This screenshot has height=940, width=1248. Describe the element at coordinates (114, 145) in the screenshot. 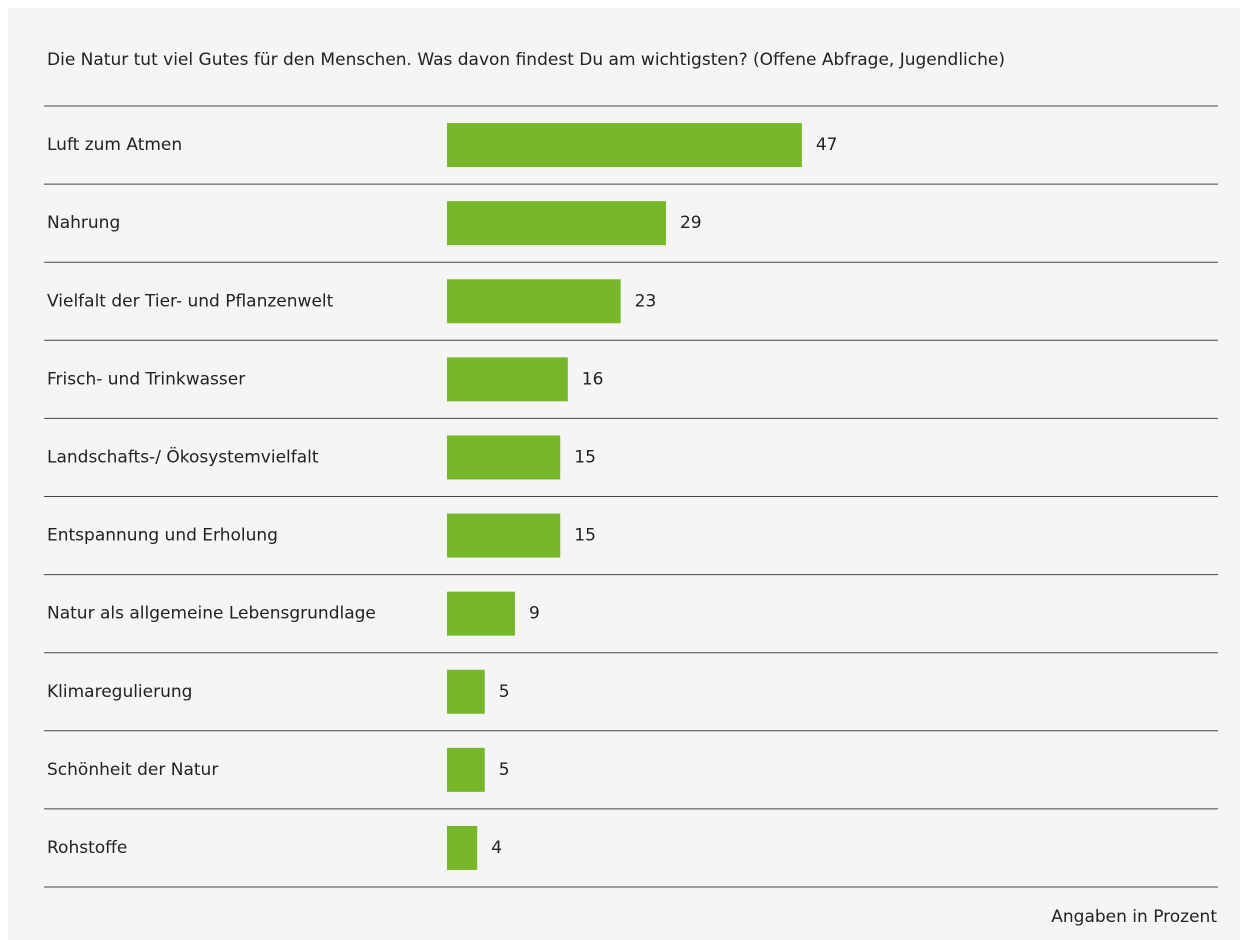

I see `category-label: Luft zum Atmen` at that location.